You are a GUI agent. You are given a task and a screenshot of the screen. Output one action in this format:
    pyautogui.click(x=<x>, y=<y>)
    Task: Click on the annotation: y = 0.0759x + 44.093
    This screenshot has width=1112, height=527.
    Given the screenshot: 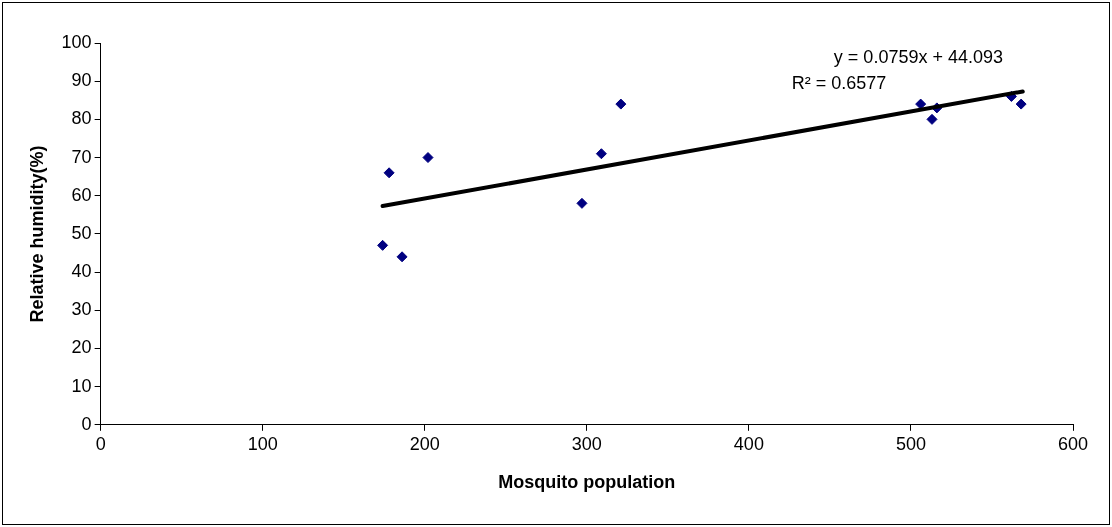 What is the action you would take?
    pyautogui.click(x=918, y=57)
    